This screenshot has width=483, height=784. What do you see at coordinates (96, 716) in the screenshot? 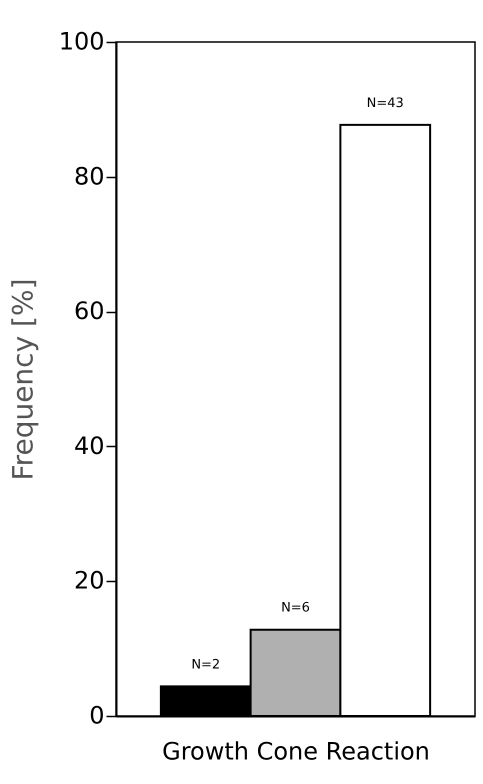
I see `y-tick-label: 0` at bounding box center [96, 716].